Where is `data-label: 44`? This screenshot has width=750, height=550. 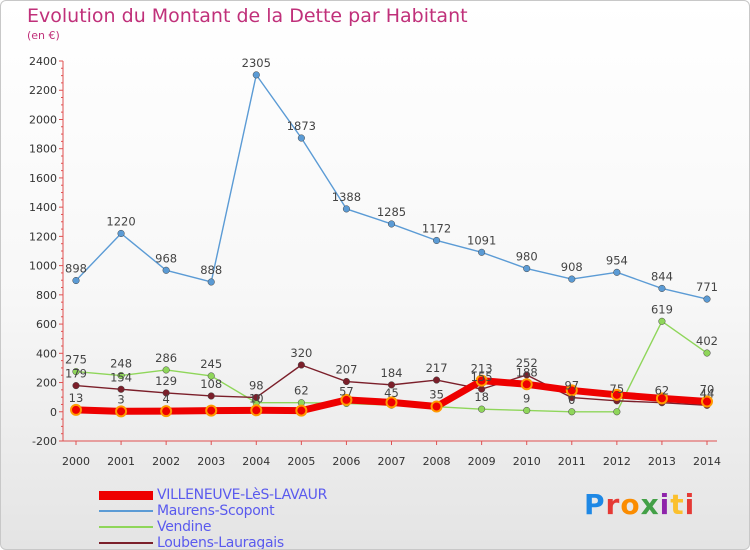
data-label: 44 is located at coordinates (707, 393).